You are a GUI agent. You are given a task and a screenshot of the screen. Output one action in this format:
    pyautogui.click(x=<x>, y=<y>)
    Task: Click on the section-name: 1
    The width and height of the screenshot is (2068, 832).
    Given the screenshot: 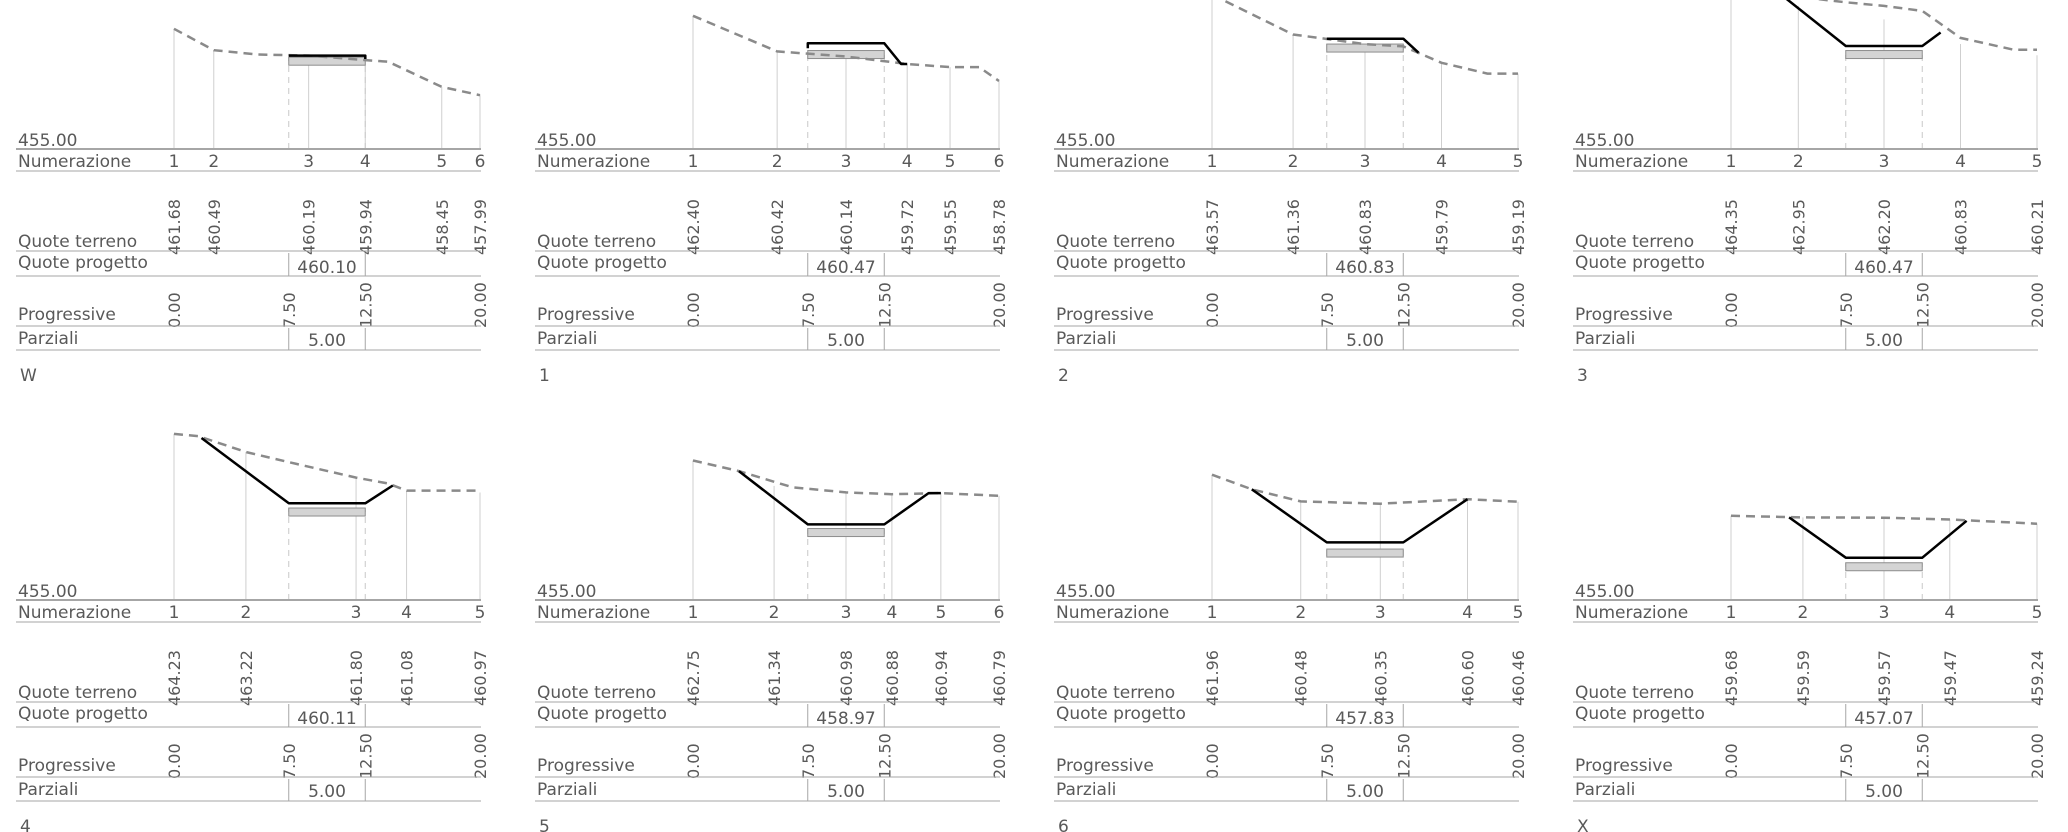 What is the action you would take?
    pyautogui.click(x=544, y=376)
    